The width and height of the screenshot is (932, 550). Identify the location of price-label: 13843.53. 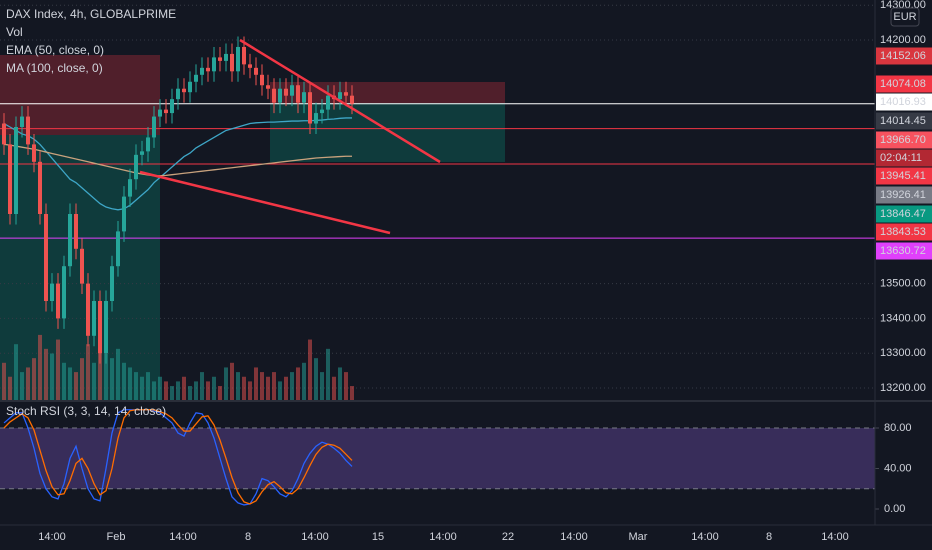
(903, 232).